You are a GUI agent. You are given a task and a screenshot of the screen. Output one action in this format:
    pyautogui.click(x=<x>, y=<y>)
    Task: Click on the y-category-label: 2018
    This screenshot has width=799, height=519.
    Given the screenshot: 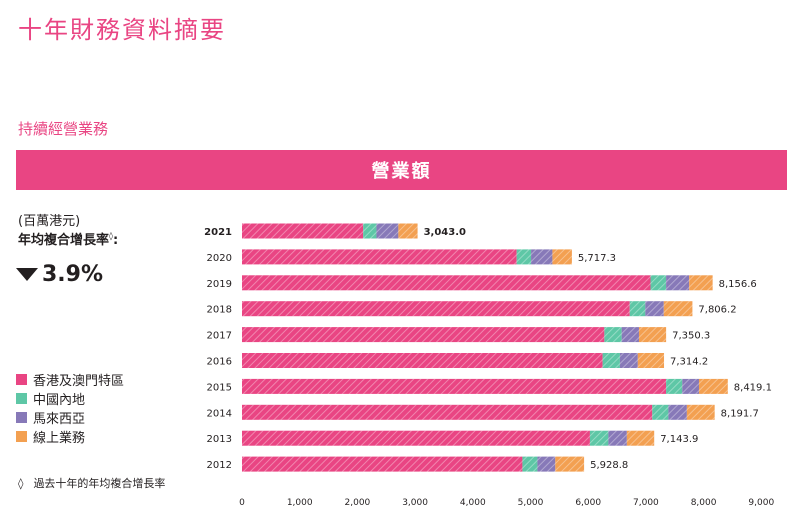 What is the action you would take?
    pyautogui.click(x=219, y=310)
    